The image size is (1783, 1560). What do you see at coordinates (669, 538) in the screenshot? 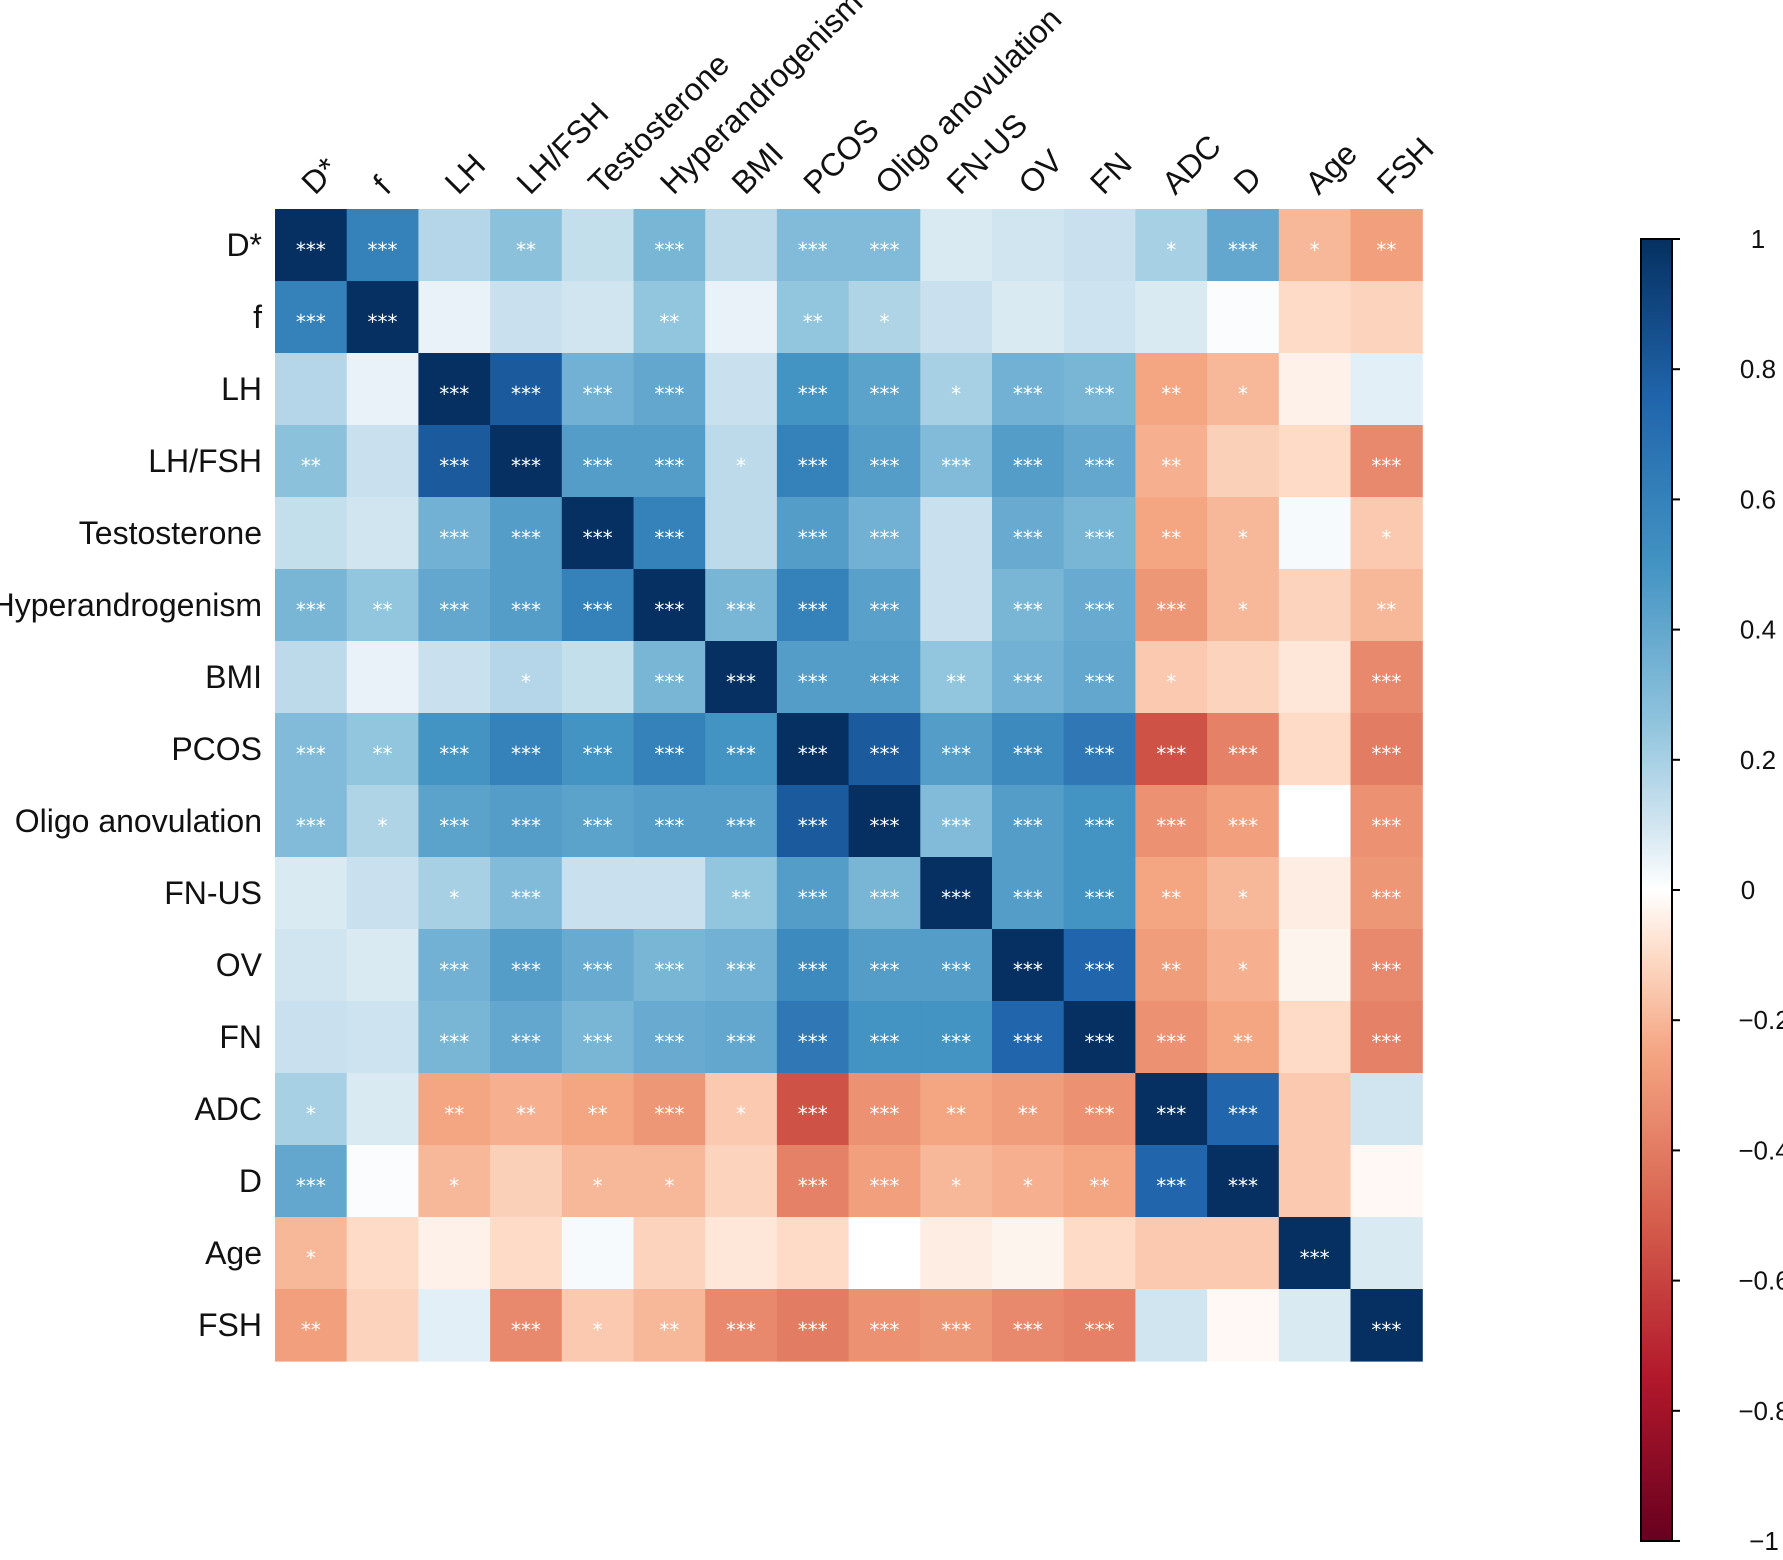
I see `significance-testosterone-hyperandrogenism: ***` at bounding box center [669, 538].